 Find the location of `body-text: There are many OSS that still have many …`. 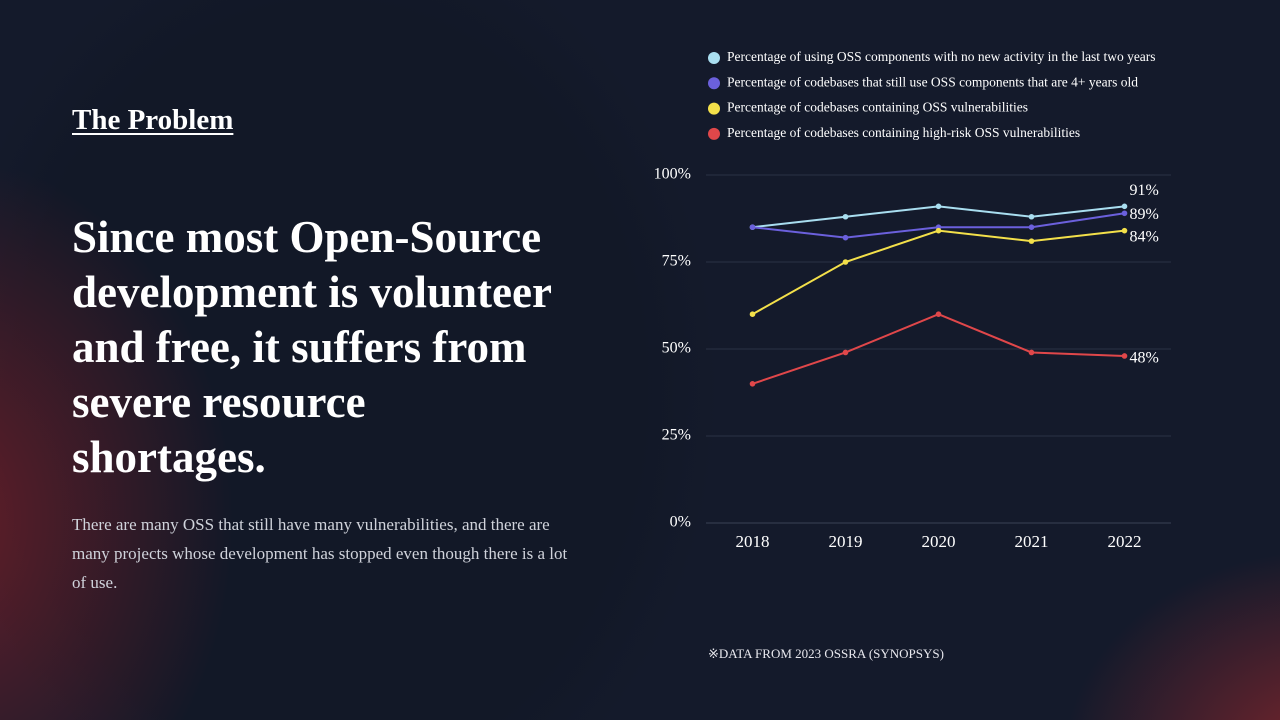

body-text: There are many OSS that still have many … is located at coordinates (320, 553).